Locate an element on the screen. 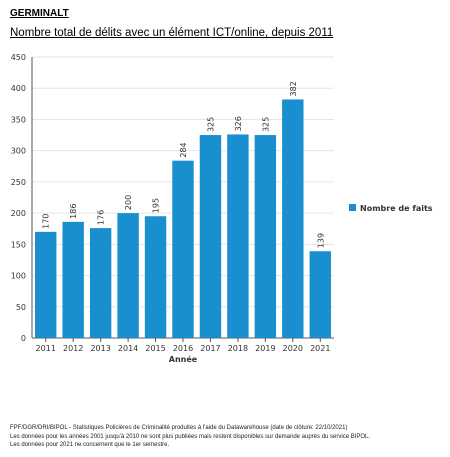  report-heading: GERMINALT is located at coordinates (39, 13).